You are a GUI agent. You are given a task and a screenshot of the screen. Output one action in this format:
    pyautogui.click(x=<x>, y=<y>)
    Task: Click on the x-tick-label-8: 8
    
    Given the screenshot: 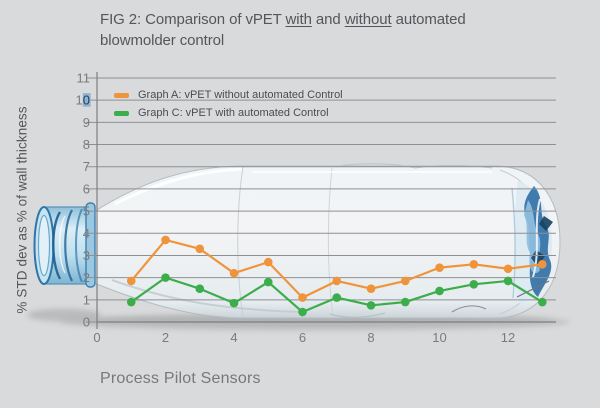 What is the action you would take?
    pyautogui.click(x=370, y=337)
    